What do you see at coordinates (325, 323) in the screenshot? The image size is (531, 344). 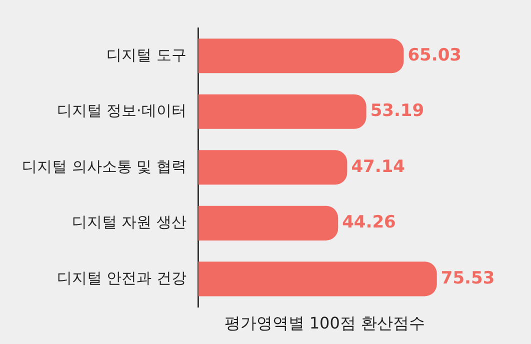 I see `x-axis-title: 평가영역별 100점 환산점수` at bounding box center [325, 323].